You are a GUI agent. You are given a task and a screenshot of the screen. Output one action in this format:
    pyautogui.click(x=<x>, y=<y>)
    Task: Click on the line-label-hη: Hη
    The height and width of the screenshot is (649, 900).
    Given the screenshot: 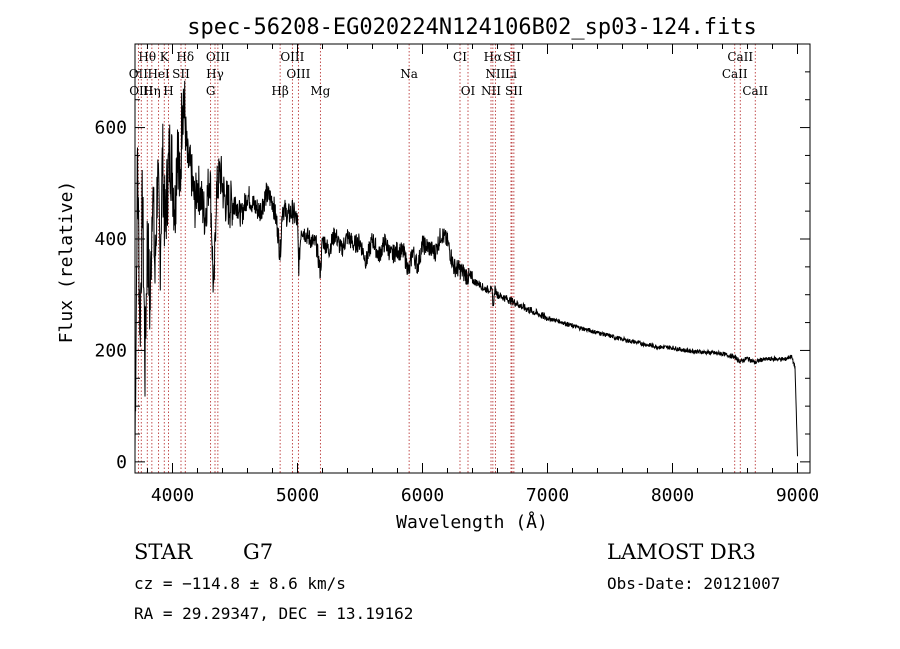 What is the action you would take?
    pyautogui.click(x=152, y=91)
    